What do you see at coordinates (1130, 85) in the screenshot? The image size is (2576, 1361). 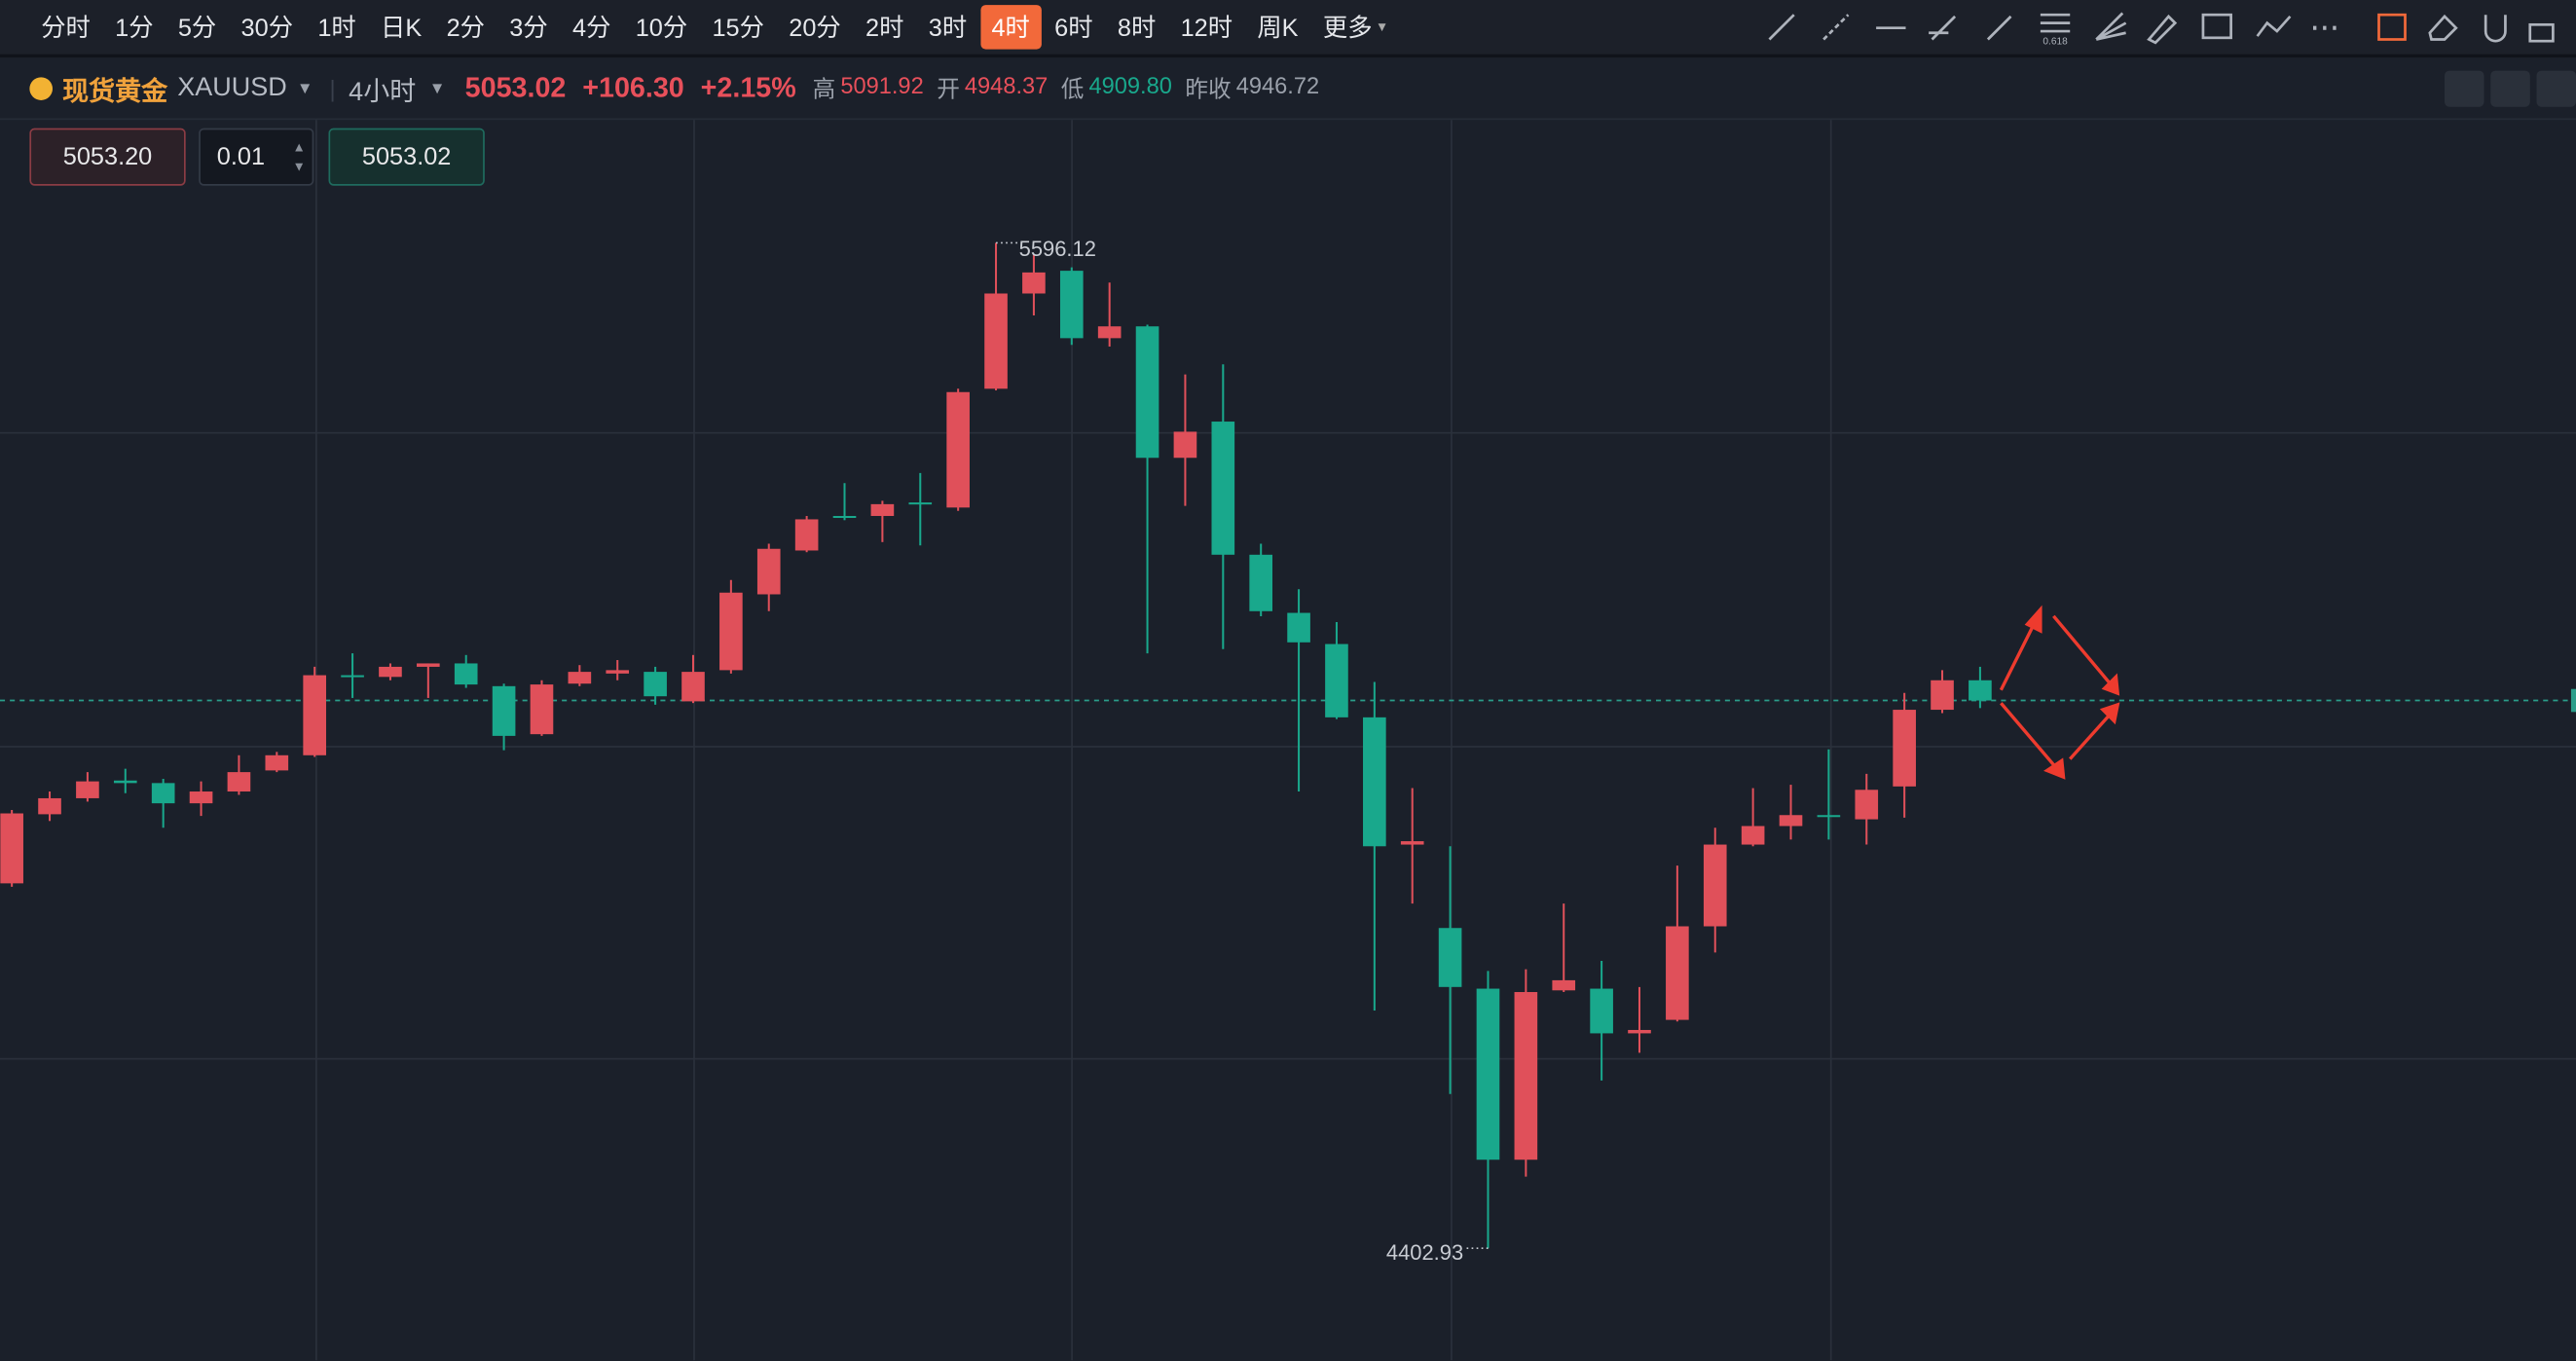 I see `stat-value: 4909.80` at bounding box center [1130, 85].